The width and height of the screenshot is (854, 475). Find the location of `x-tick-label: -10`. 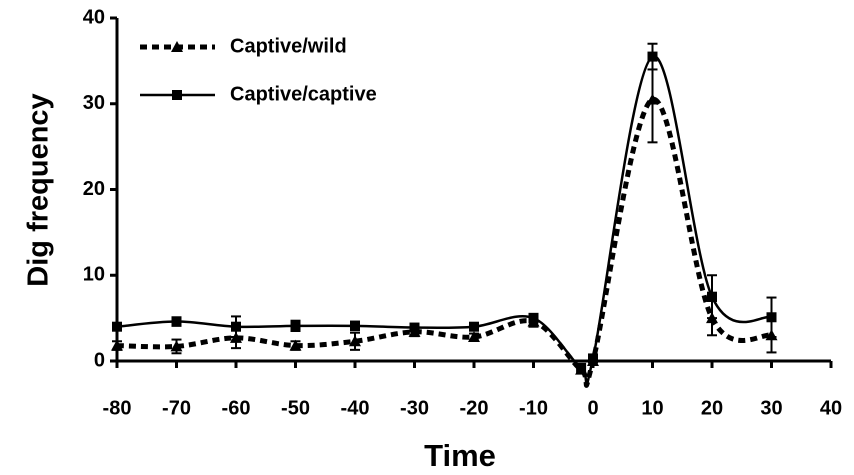

x-tick-label: -10 is located at coordinates (533, 408).